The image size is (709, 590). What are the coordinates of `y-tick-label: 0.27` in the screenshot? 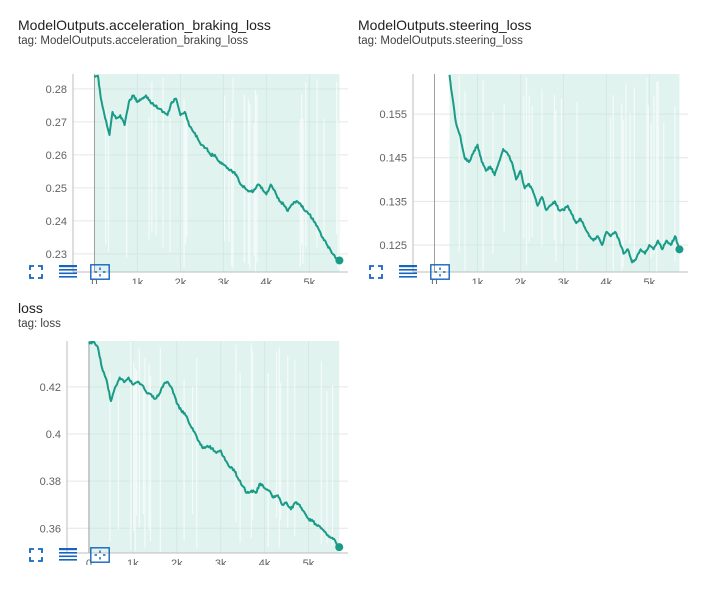 It's located at (56, 123).